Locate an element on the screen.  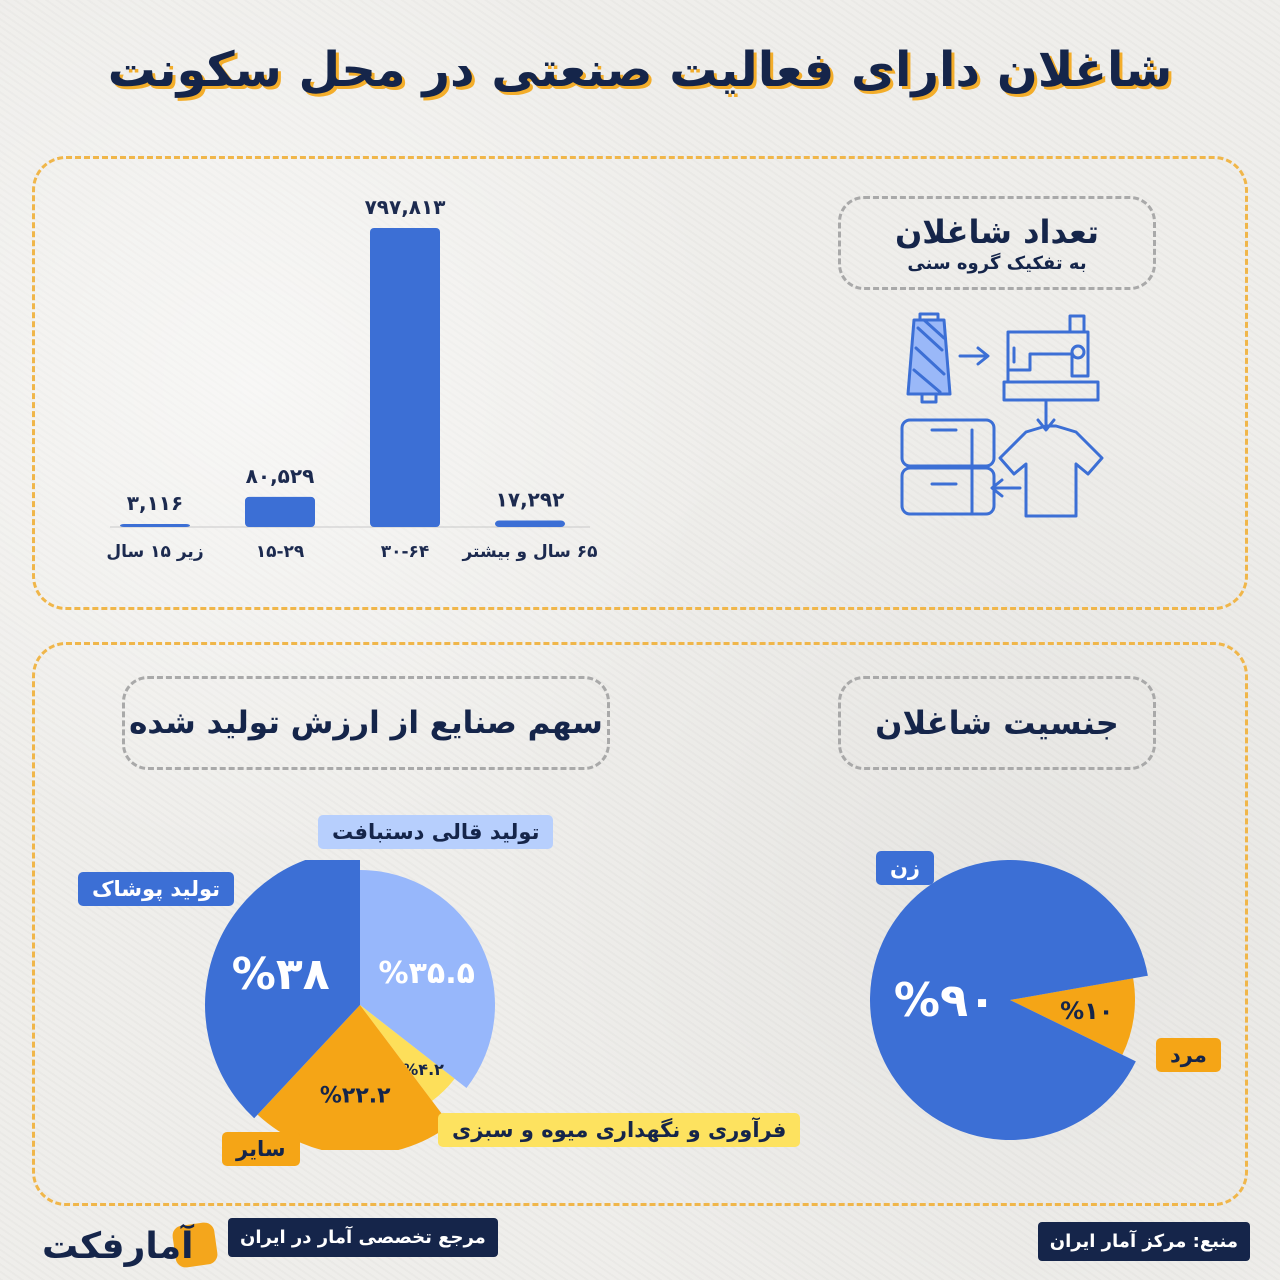
bar-value-label-1: ۸۰,۵۲۹ is located at coordinates (280, 476).